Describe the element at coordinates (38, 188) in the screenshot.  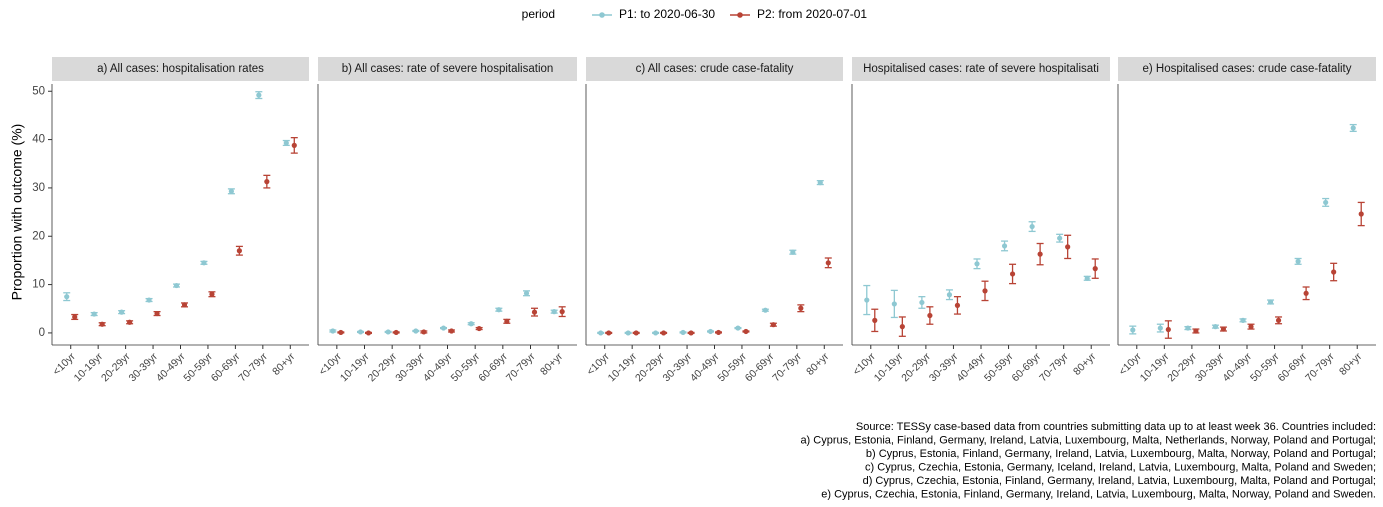
I see `y-tick-label: 30` at that location.